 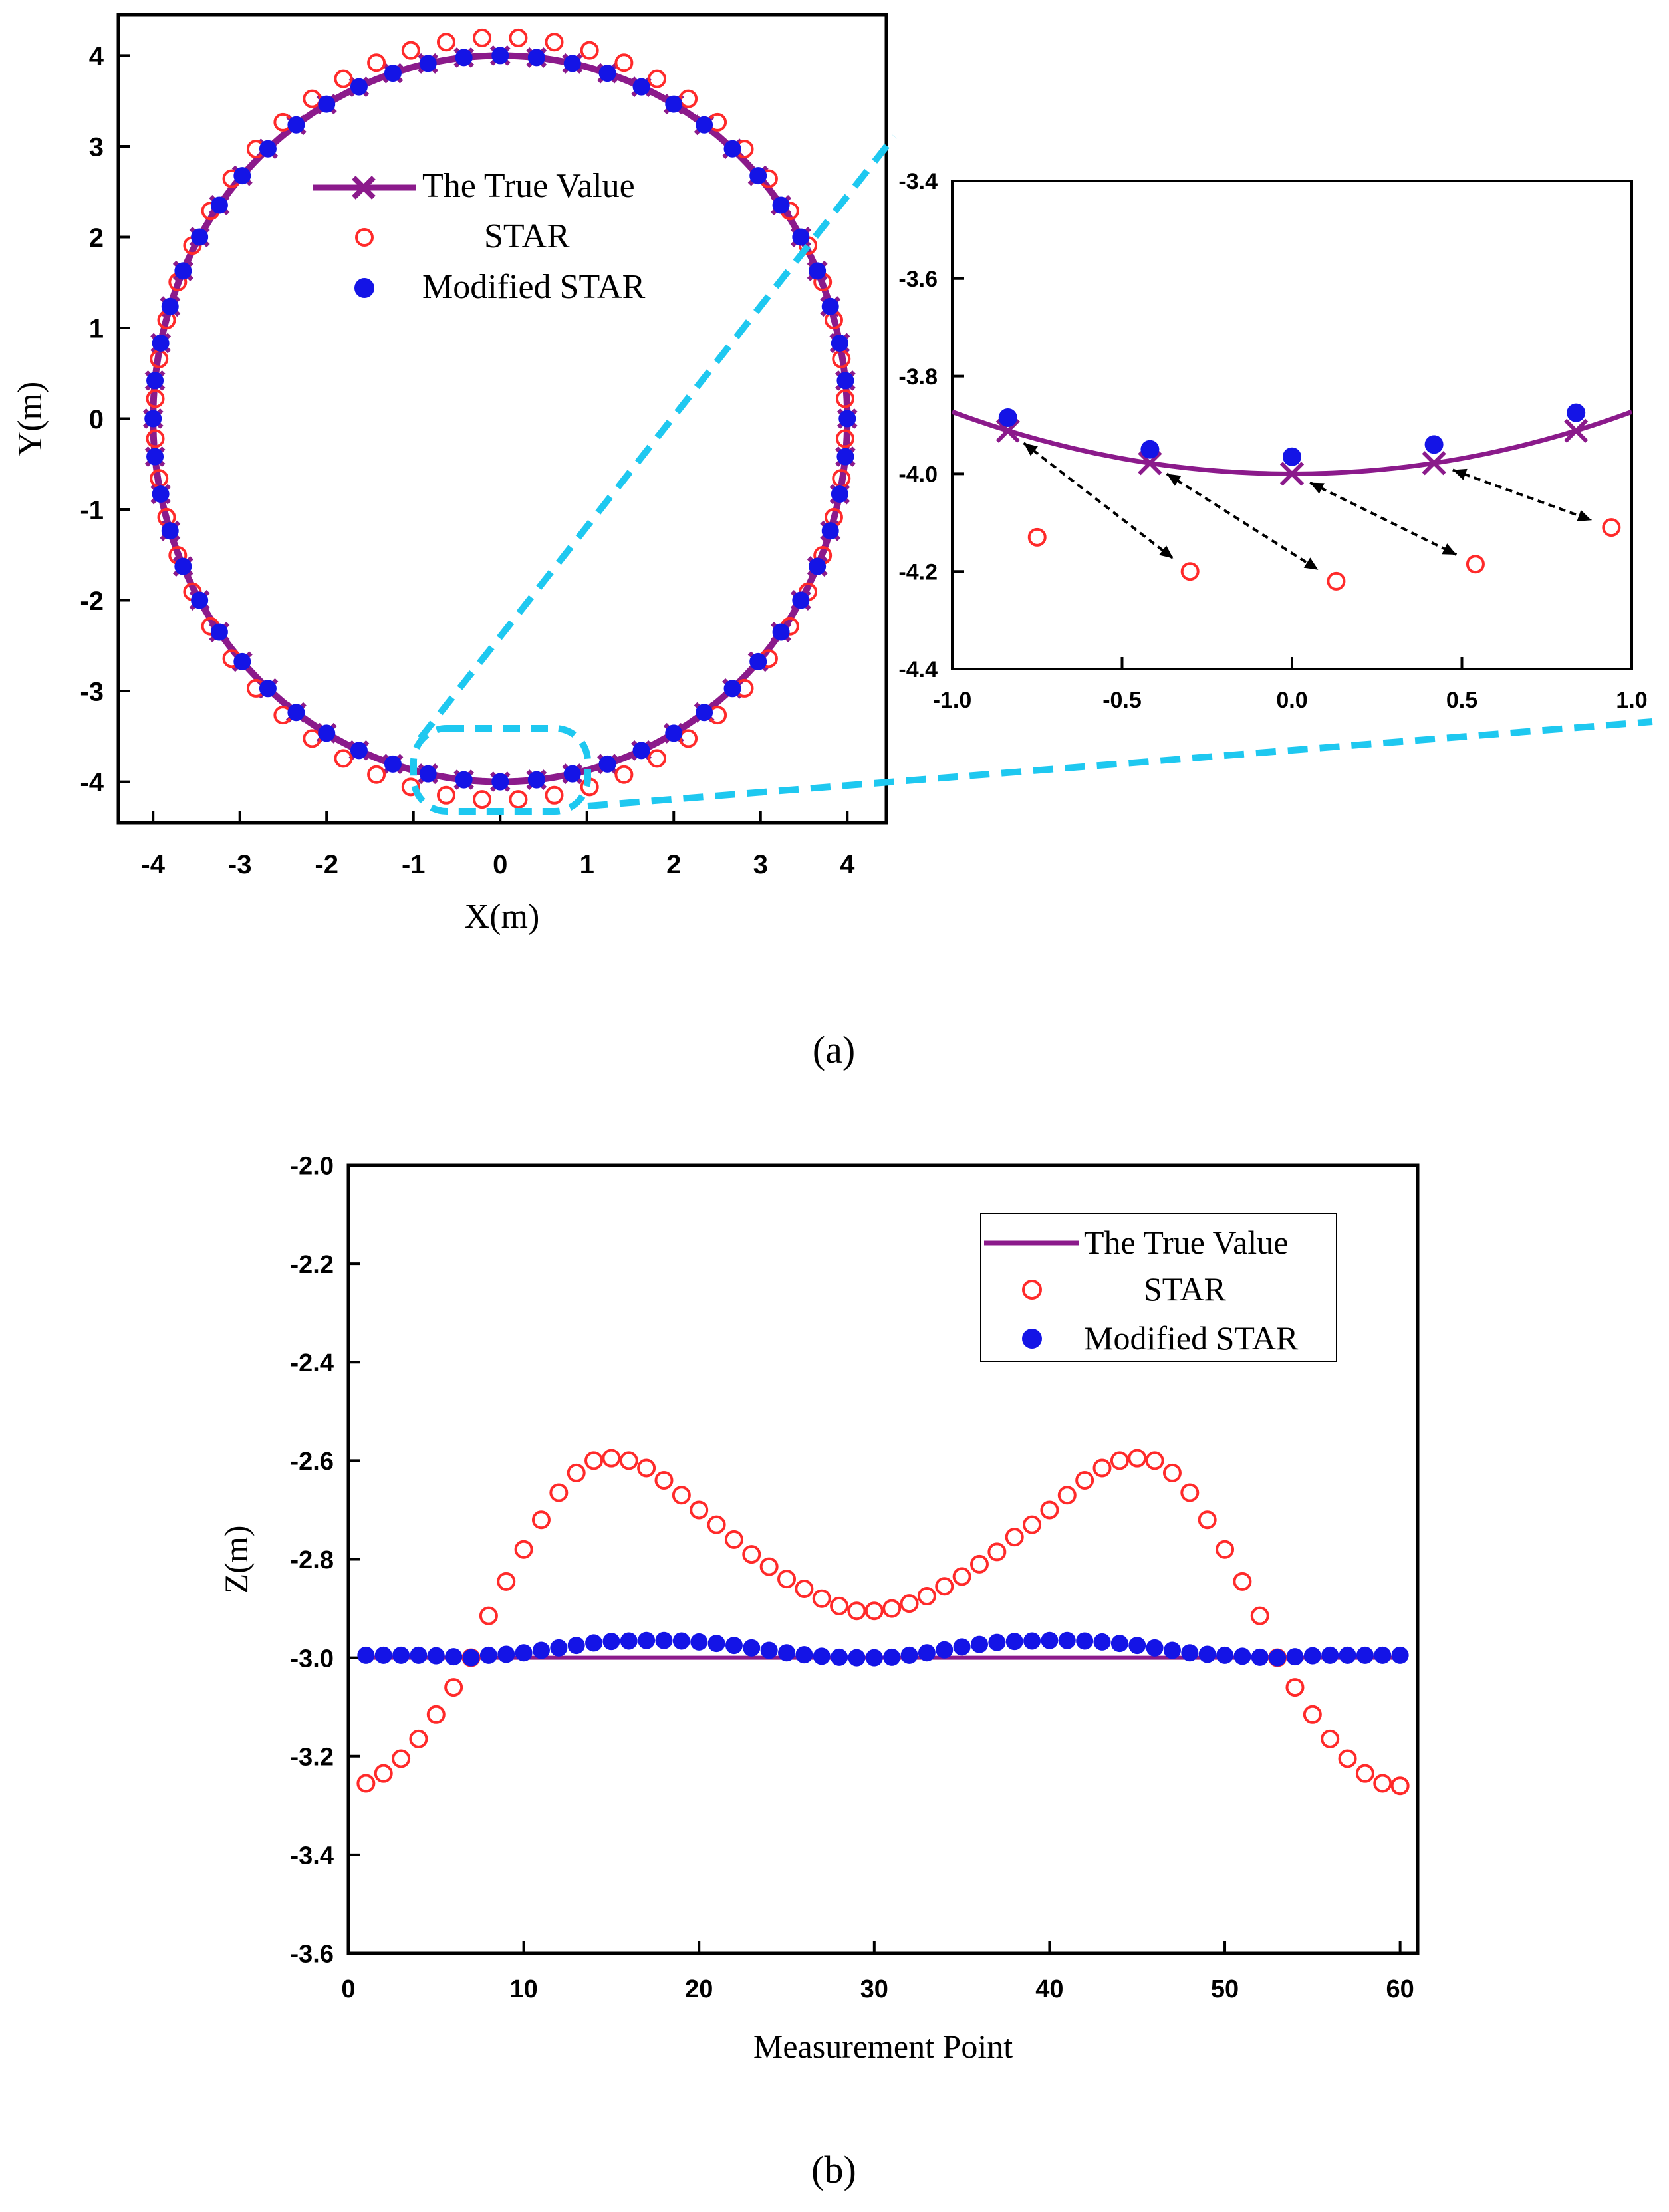 I want to click on panel-a-label: (a), so click(x=834, y=1050).